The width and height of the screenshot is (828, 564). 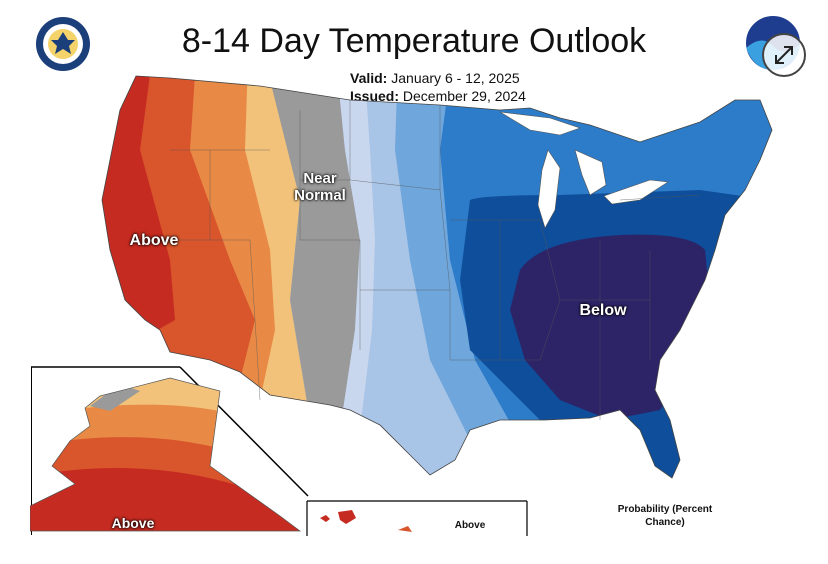 I want to click on alaska-outline, so click(x=166, y=454).